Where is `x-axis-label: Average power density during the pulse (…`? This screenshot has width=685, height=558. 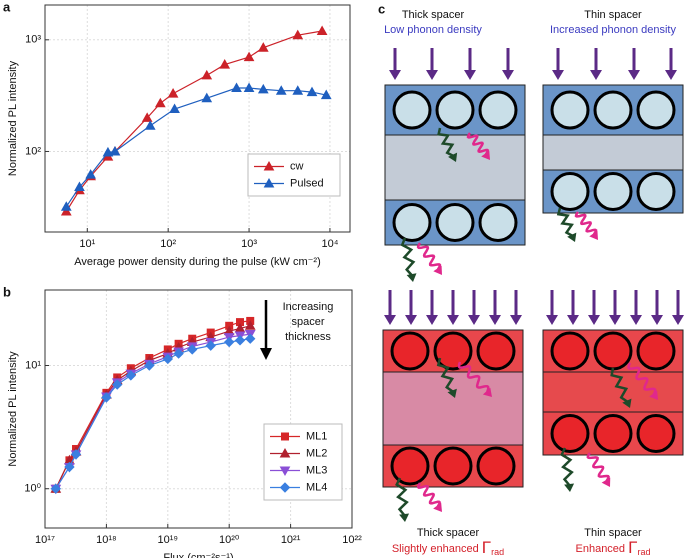 x-axis-label: Average power density during the pulse (… is located at coordinates (197, 262).